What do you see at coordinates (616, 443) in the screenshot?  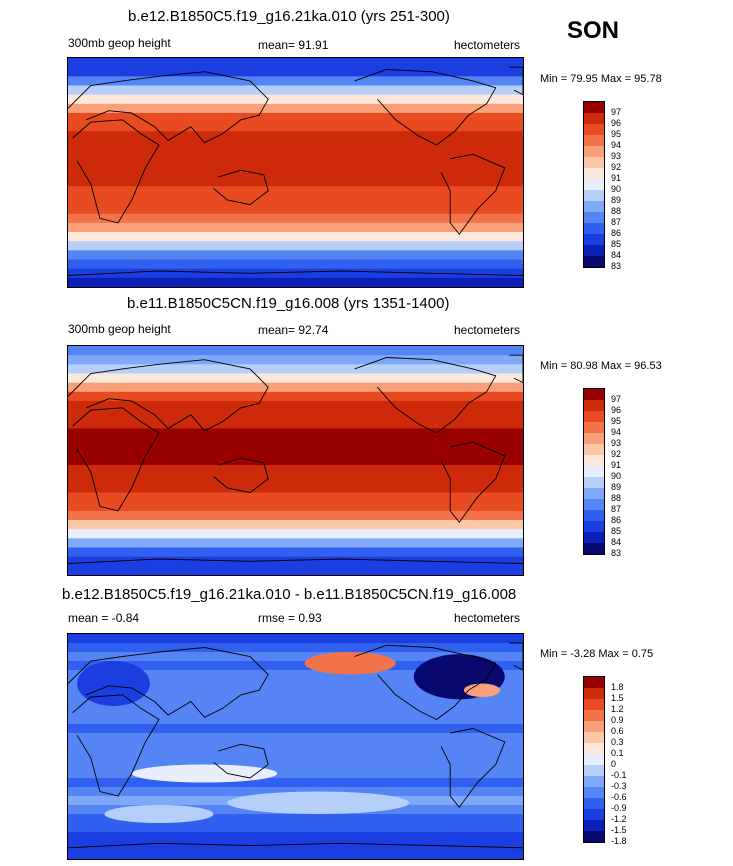 I see `colorbar-label: 93` at bounding box center [616, 443].